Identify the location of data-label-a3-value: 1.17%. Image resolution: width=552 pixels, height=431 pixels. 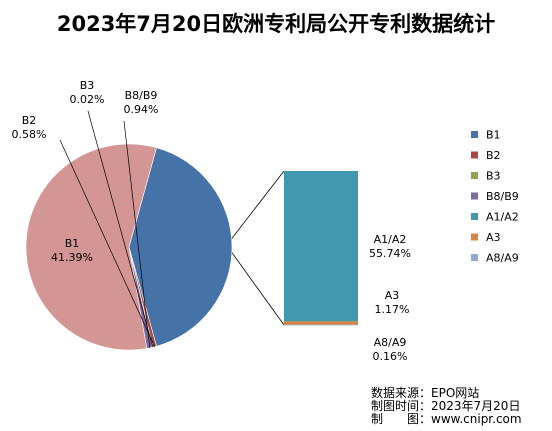
(392, 309).